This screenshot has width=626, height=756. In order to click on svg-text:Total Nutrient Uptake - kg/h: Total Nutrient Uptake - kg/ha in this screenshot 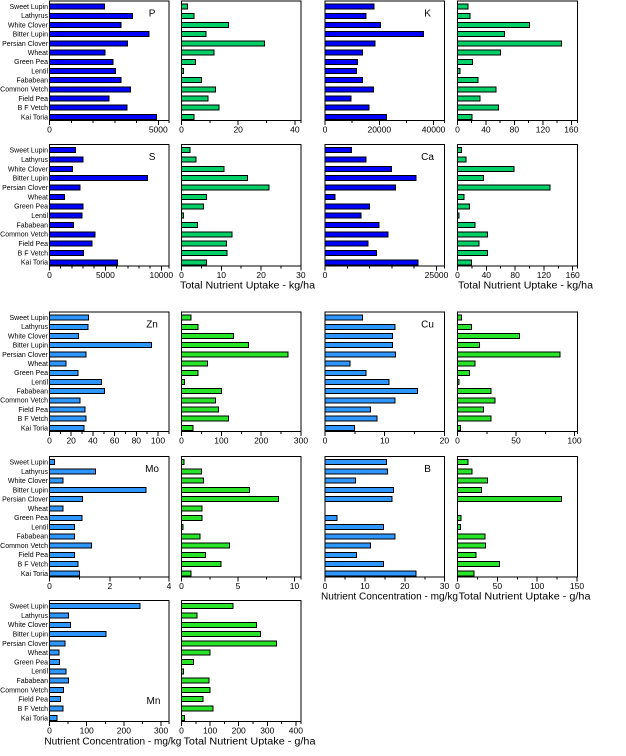, I will do `click(525, 286)`.